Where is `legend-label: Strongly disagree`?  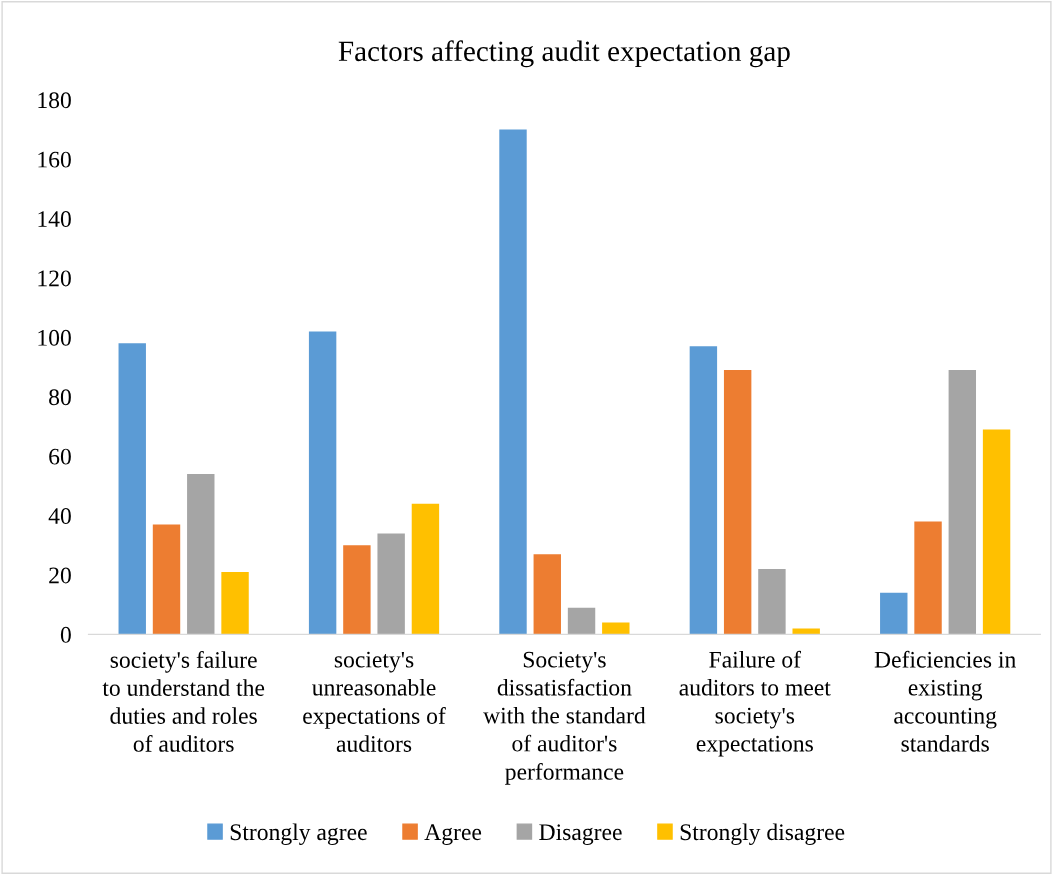
legend-label: Strongly disagree is located at coordinates (762, 834).